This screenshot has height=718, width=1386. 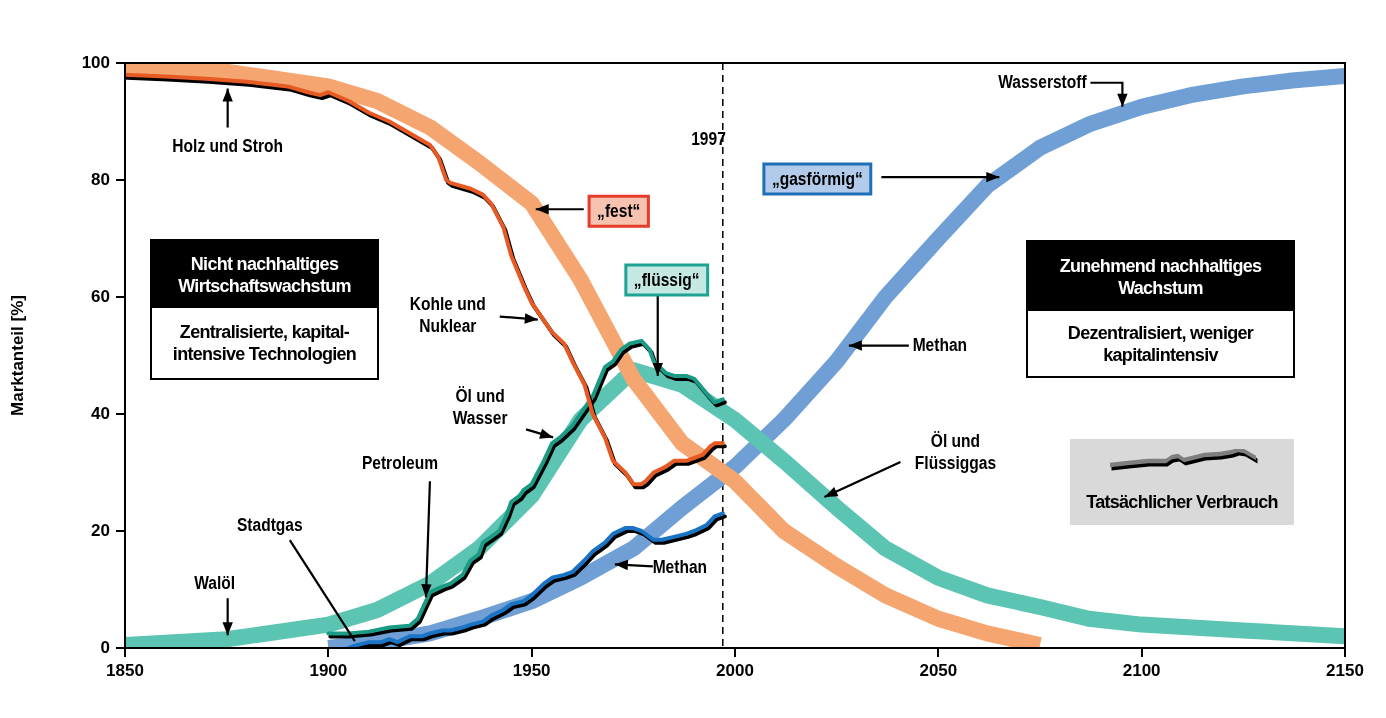 I want to click on annotation: Kohle und Nuklear, so click(x=447, y=314).